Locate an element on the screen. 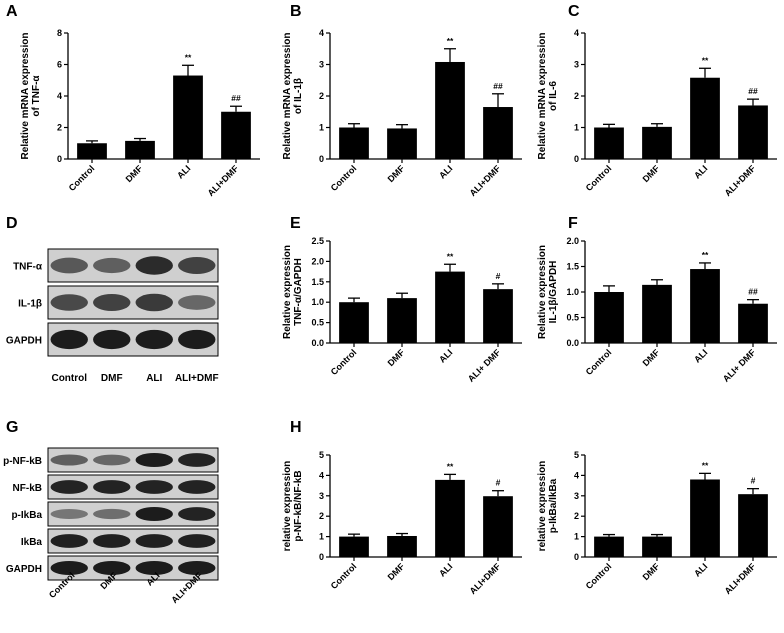 The image size is (784, 633). y-axis-label-line2: of TNF-α is located at coordinates (36, 96).